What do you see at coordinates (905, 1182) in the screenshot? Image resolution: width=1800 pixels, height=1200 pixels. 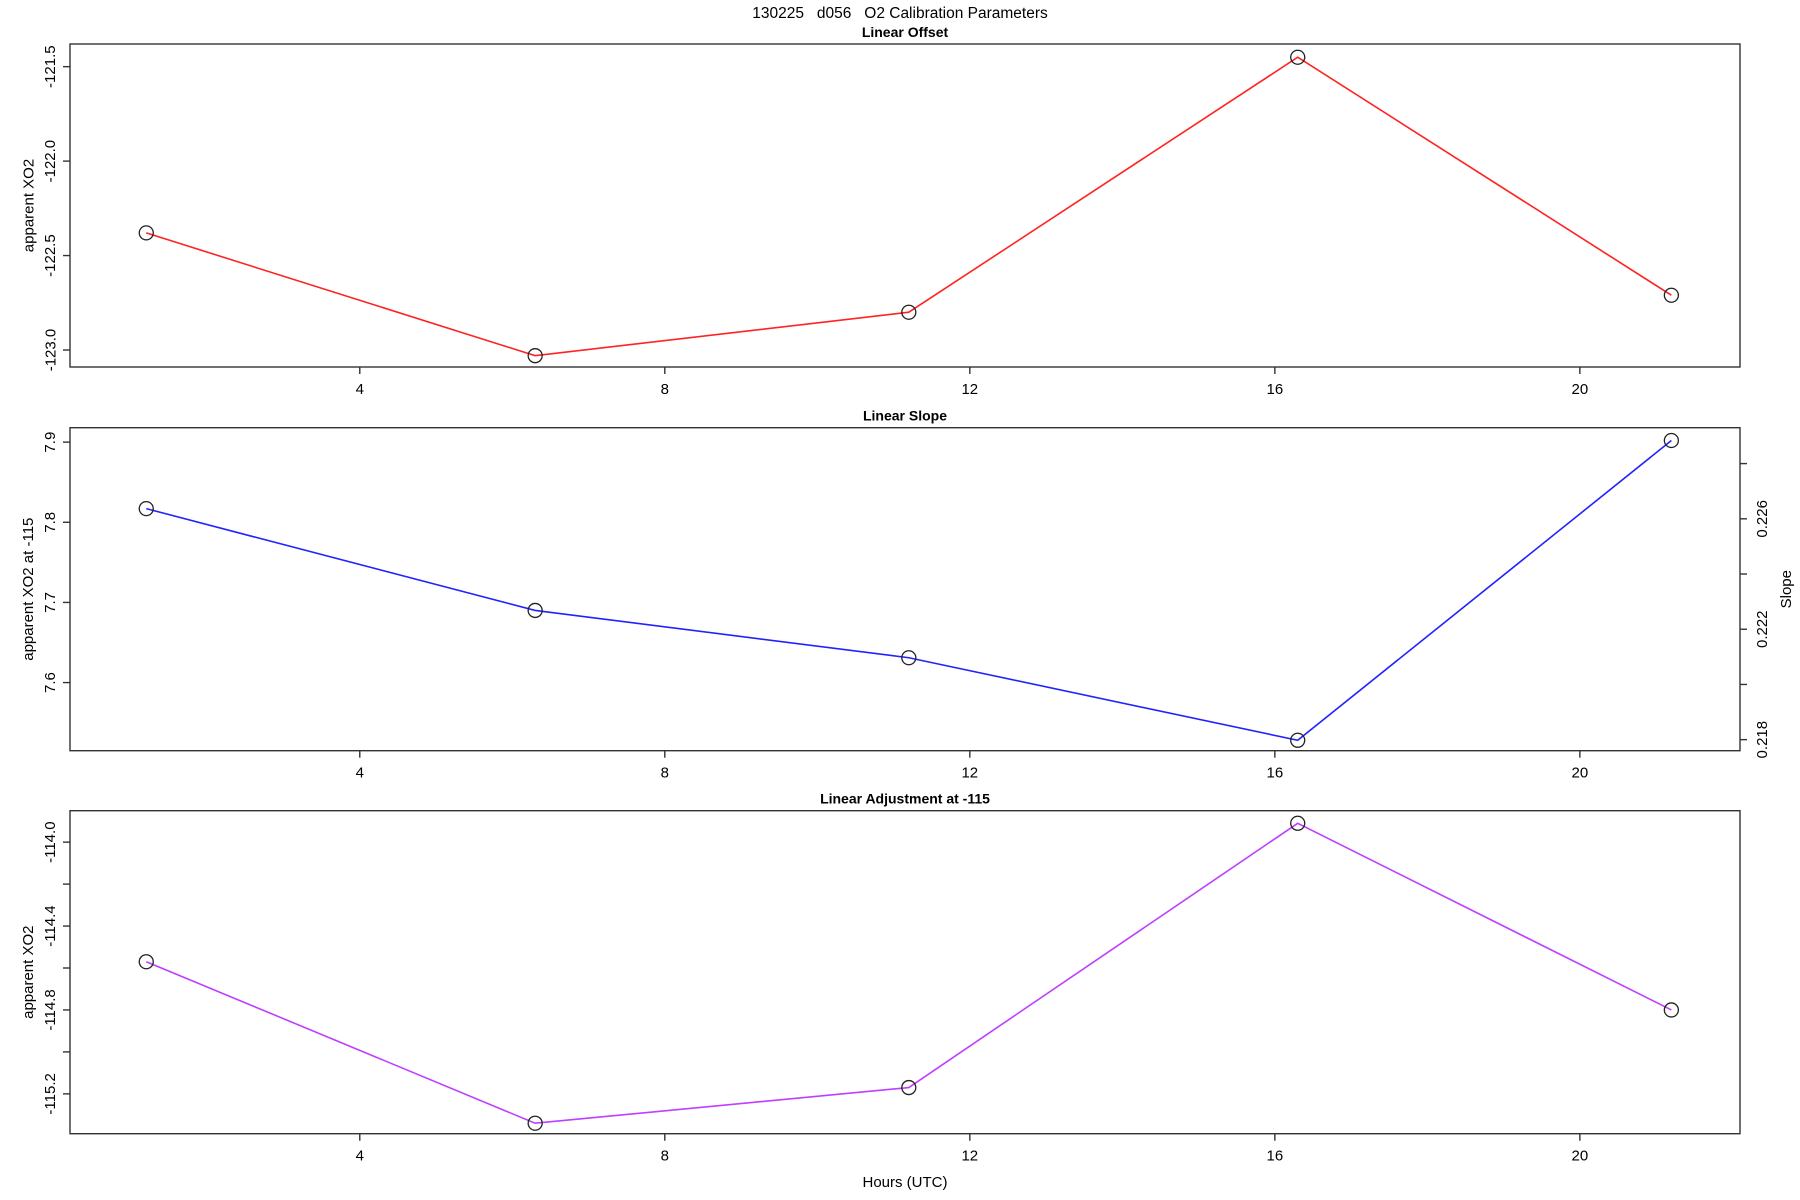 I see `x-axis-label: Hours (UTC)` at bounding box center [905, 1182].